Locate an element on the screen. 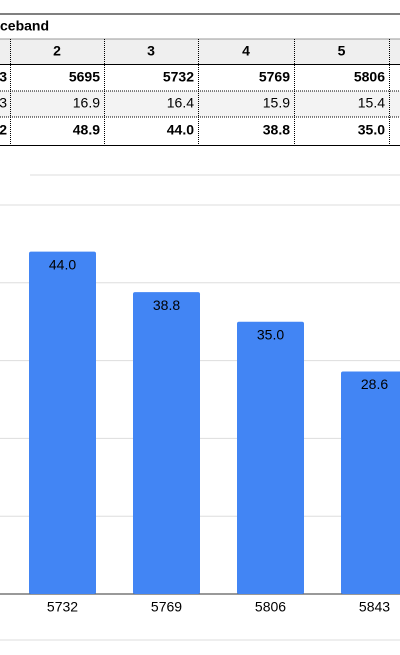 Image resolution: width=400 pixels, height=655 pixels. table-cell: 5732 is located at coordinates (178, 77).